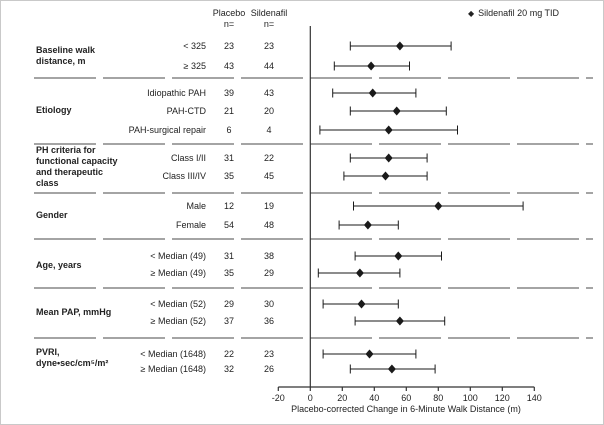 This screenshot has height=425, width=604. What do you see at coordinates (190, 225) in the screenshot?
I see `subgroup-label: Female` at bounding box center [190, 225].